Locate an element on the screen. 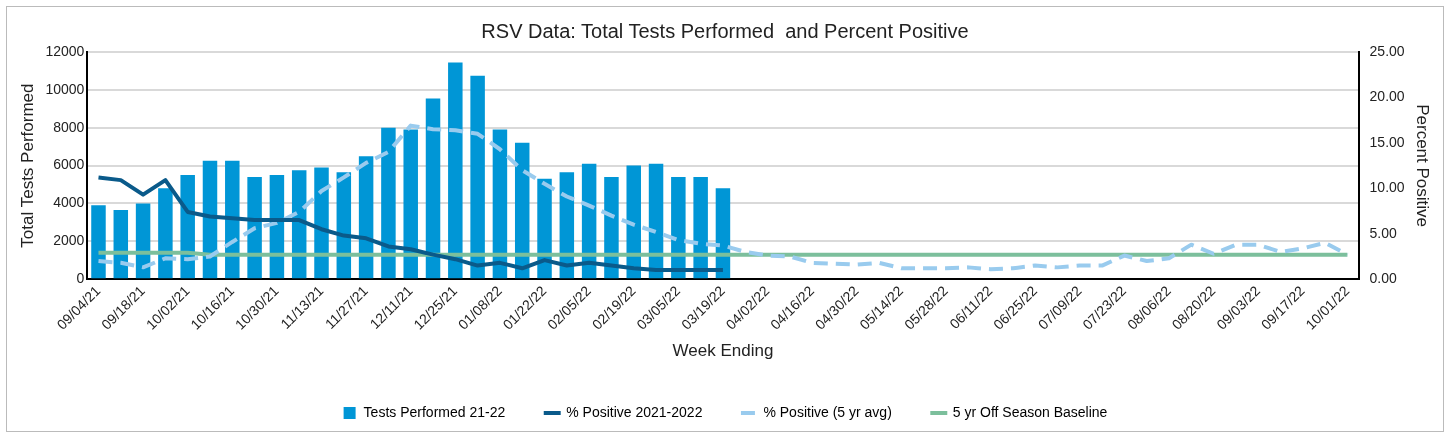  y-tick-label: 10000 is located at coordinates (65, 88).